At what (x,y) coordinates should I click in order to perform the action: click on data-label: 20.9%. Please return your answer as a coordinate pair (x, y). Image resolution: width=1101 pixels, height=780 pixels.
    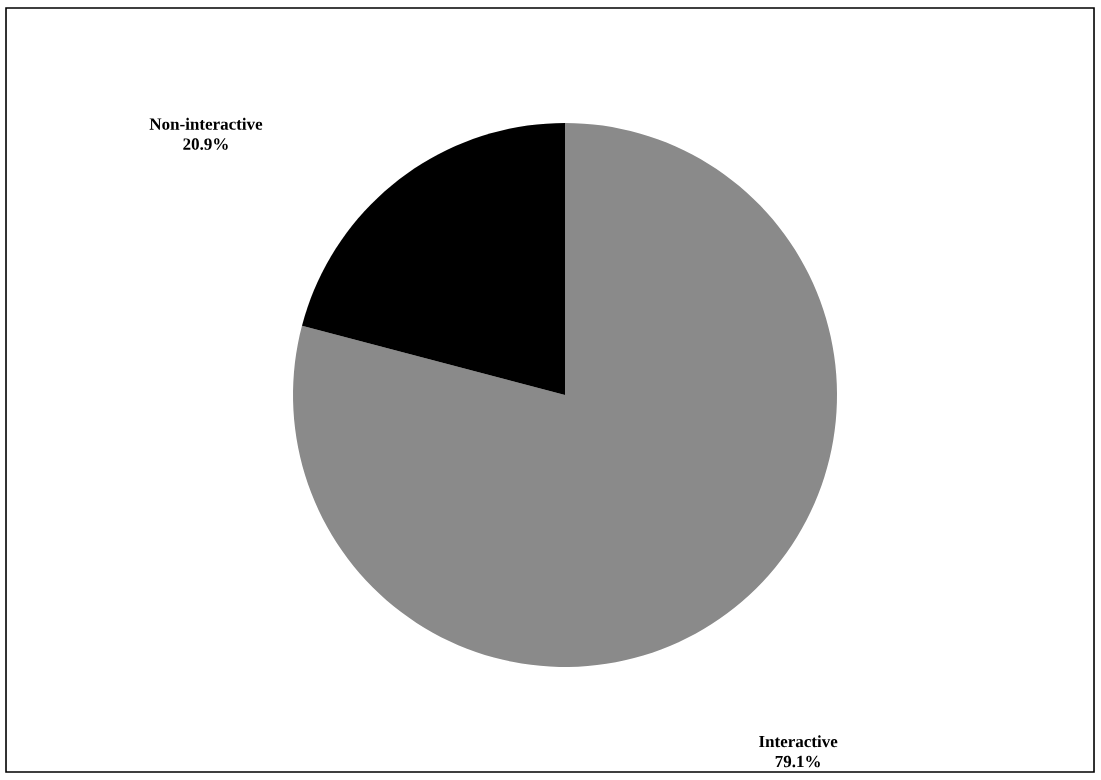
    Looking at the image, I should click on (205, 144).